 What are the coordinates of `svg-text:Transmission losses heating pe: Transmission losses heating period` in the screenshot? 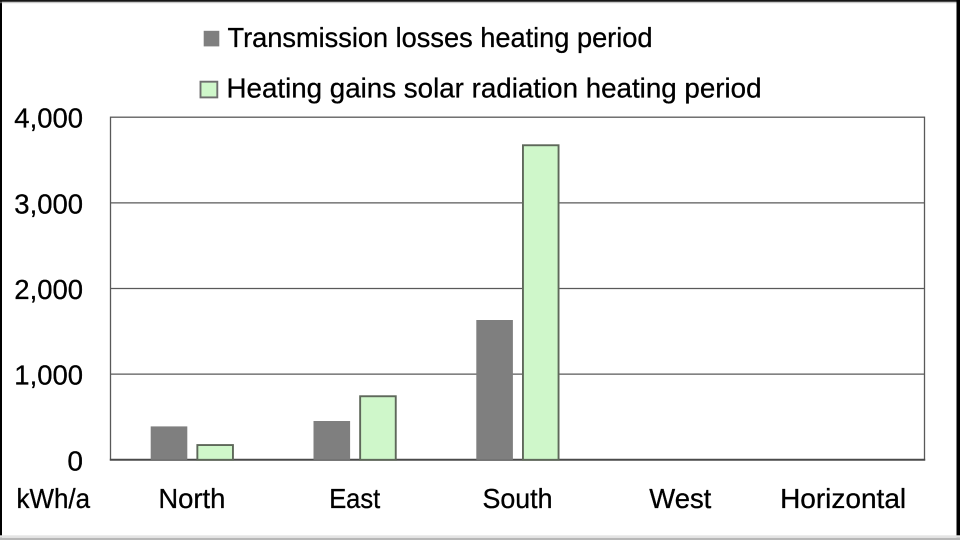 It's located at (440, 37).